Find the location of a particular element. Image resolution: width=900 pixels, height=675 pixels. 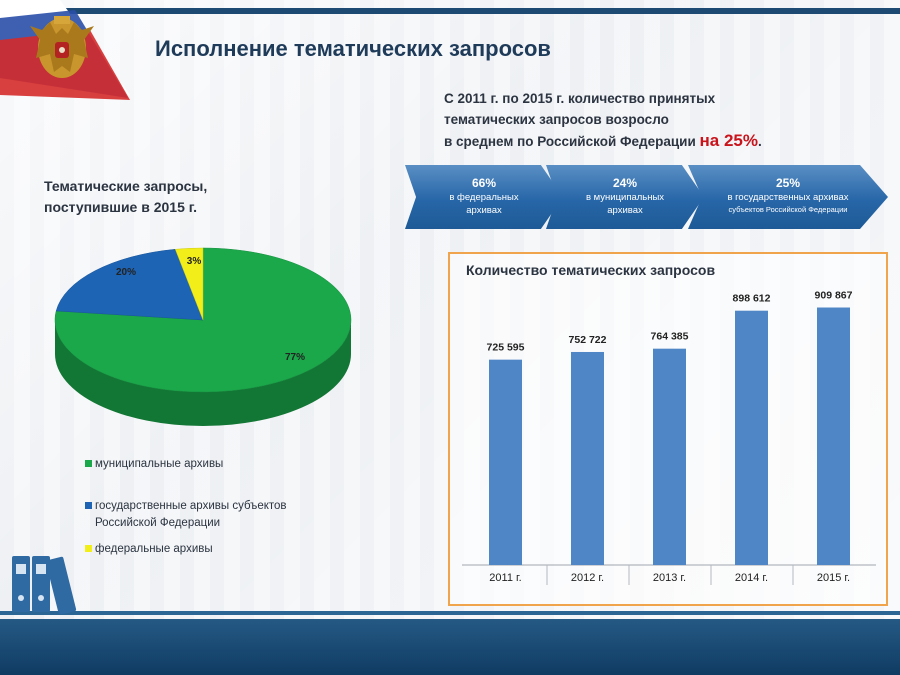

arrow-federal: 66% в федеральных архивах is located at coordinates (484, 197).